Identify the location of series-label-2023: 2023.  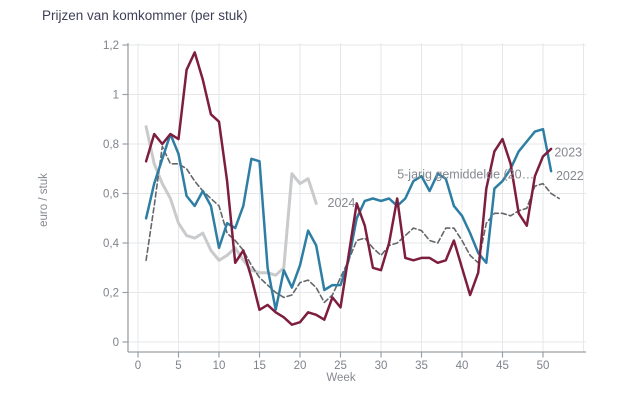
(568, 152).